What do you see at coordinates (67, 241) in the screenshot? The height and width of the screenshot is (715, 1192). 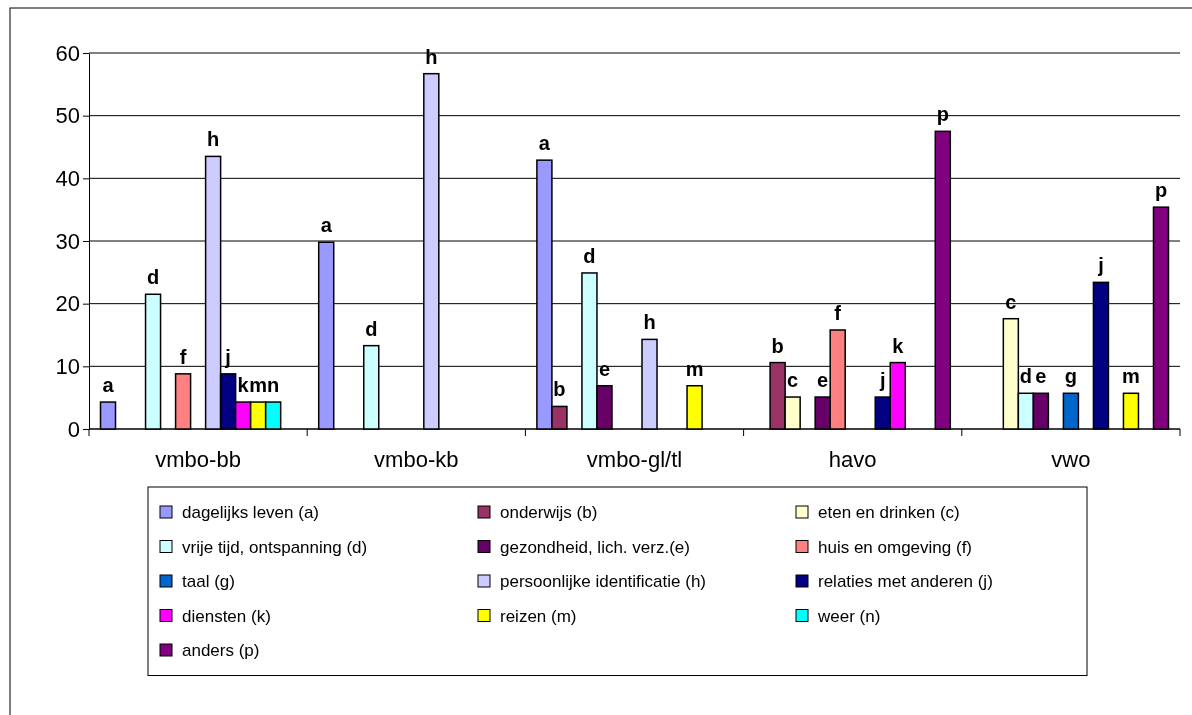 I see `y-tick-label: 30` at bounding box center [67, 241].